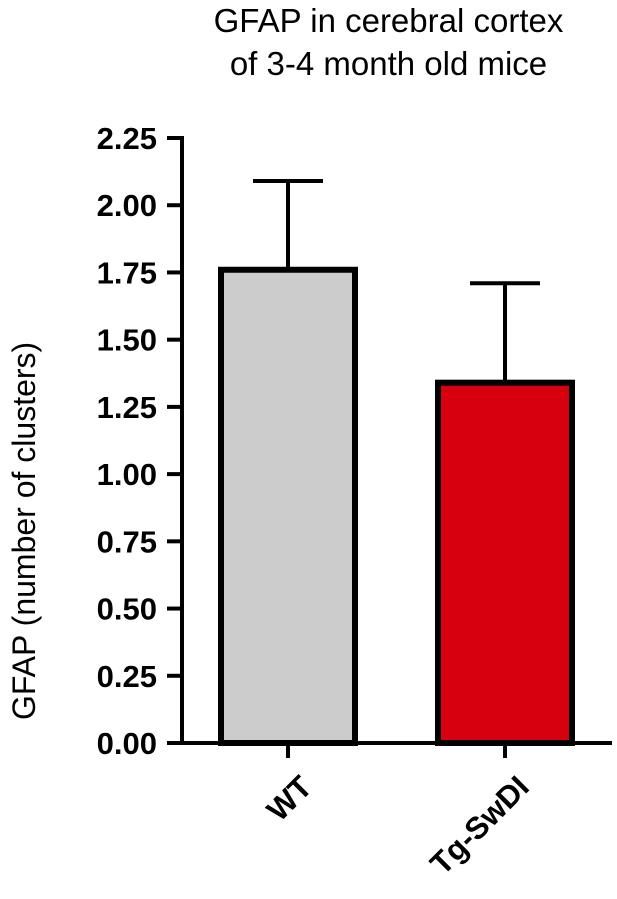 This screenshot has width=617, height=899. What do you see at coordinates (127, 541) in the screenshot?
I see `y-tick-label: 0.75` at bounding box center [127, 541].